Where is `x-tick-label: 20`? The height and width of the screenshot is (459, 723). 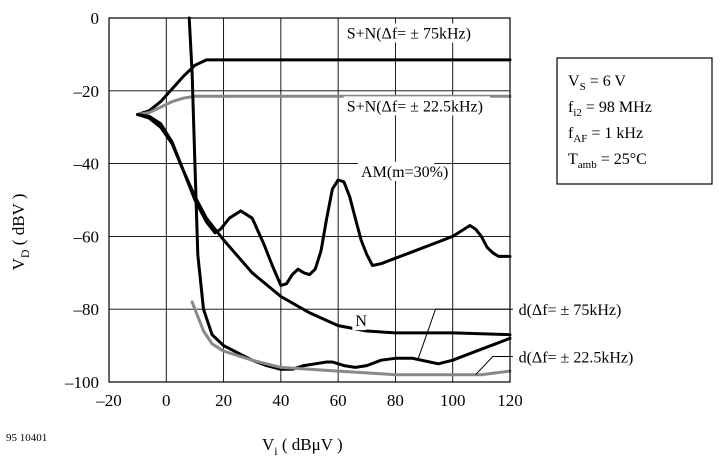
x-tick-label: 20 is located at coordinates (223, 400).